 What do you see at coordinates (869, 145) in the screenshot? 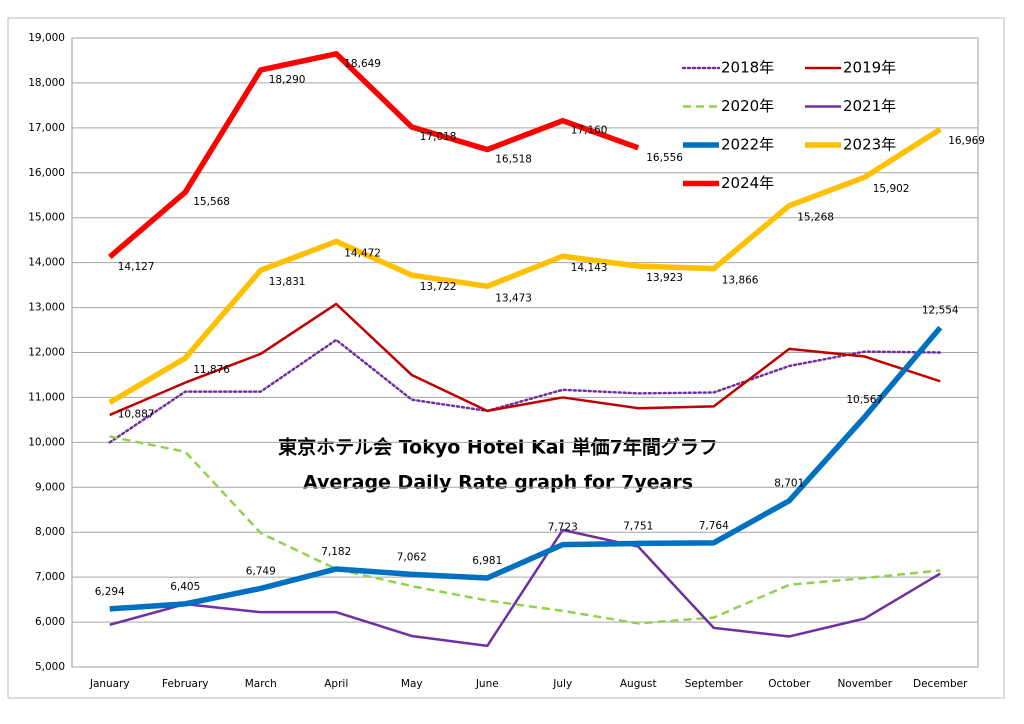
I see `legend-label: 2023年` at bounding box center [869, 145].